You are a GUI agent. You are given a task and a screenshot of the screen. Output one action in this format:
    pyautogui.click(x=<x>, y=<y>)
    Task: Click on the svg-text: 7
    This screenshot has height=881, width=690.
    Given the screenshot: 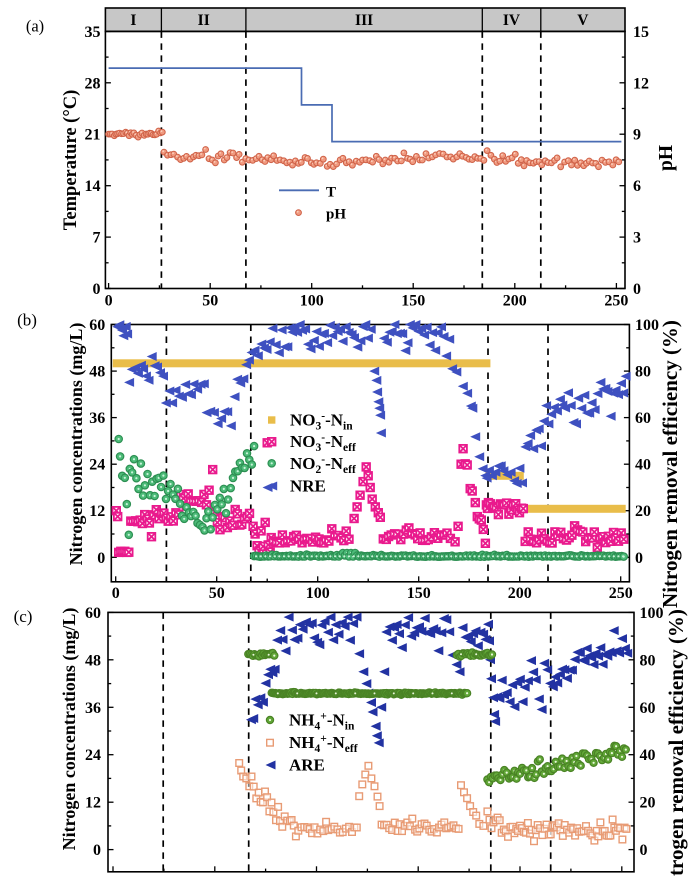 What is the action you would take?
    pyautogui.click(x=97, y=238)
    